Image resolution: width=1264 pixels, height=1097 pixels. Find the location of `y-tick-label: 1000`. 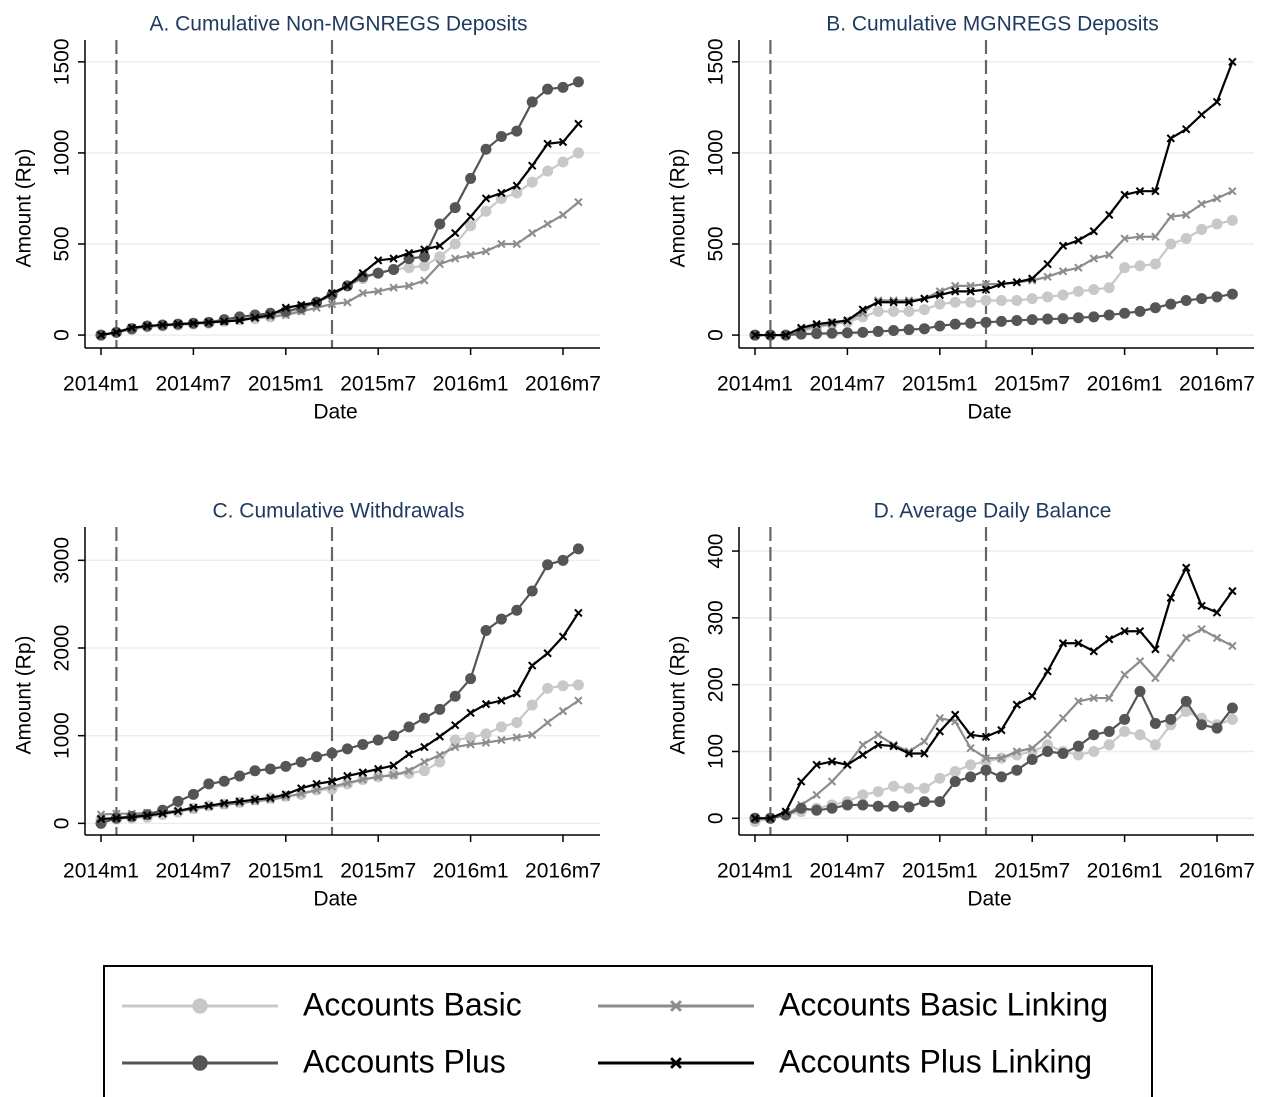

y-tick-label: 1000 is located at coordinates (62, 735).